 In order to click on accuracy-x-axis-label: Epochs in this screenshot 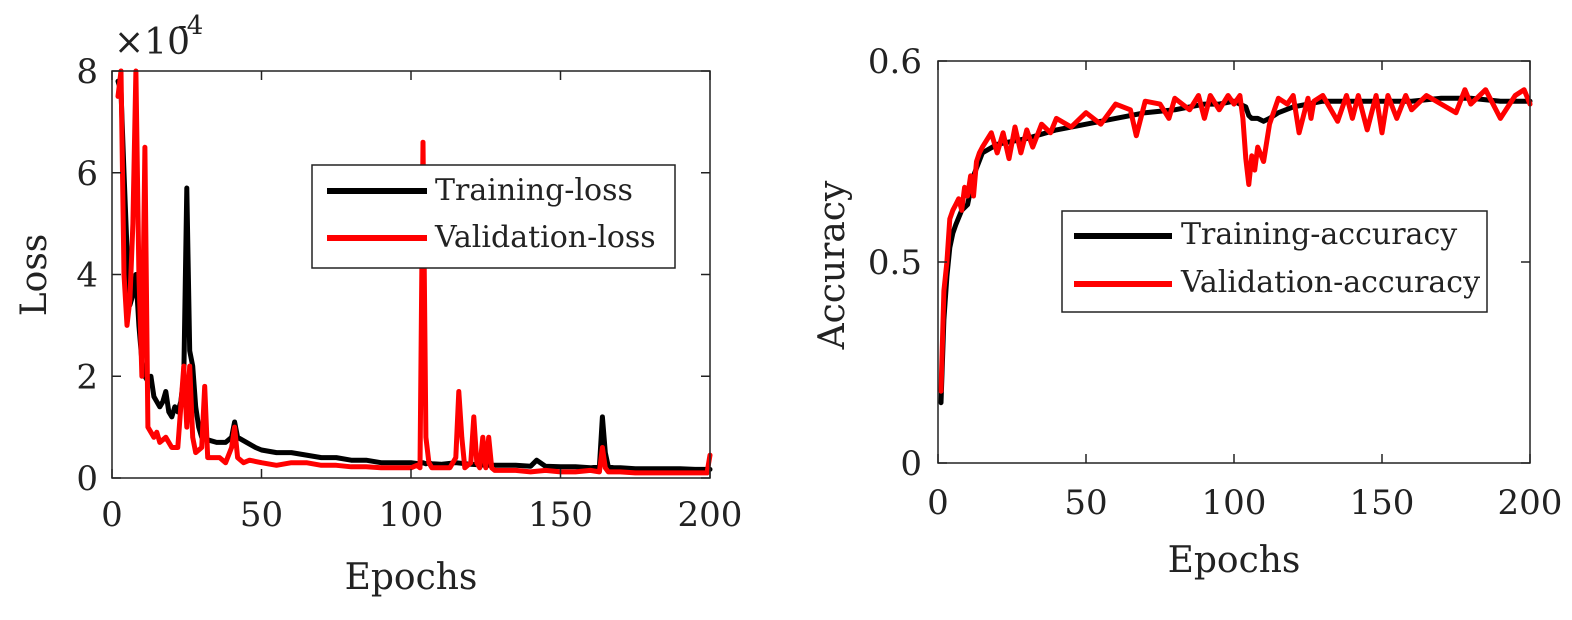, I will do `click(1234, 560)`.